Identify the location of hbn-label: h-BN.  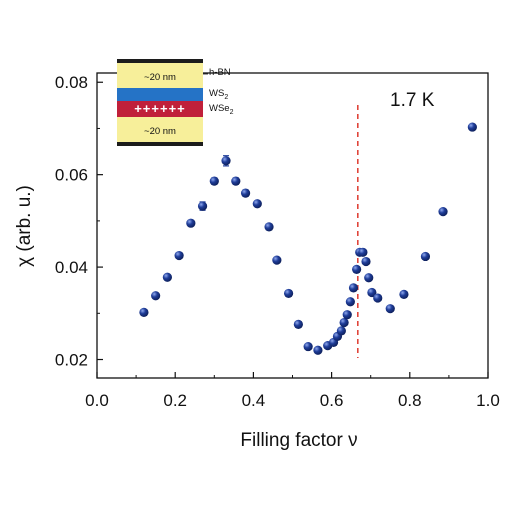
(220, 72).